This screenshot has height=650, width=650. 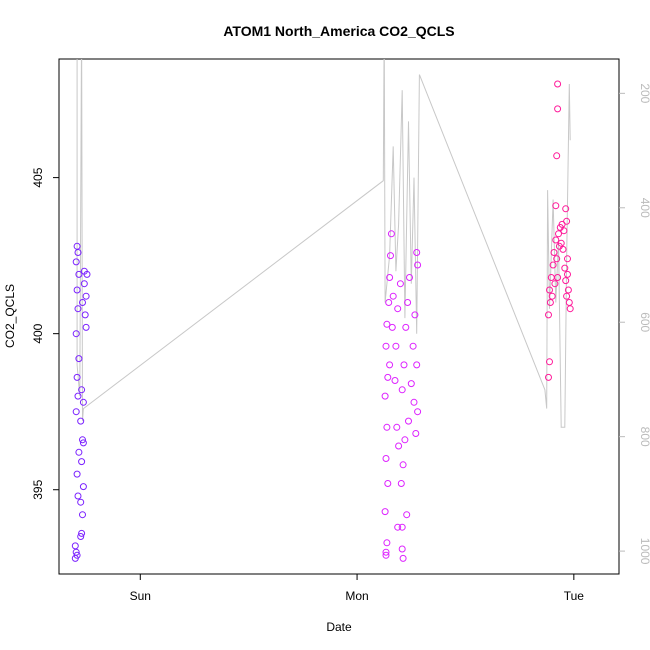 What do you see at coordinates (10, 316) in the screenshot?
I see `y-axis-label: CO2_QCLS` at bounding box center [10, 316].